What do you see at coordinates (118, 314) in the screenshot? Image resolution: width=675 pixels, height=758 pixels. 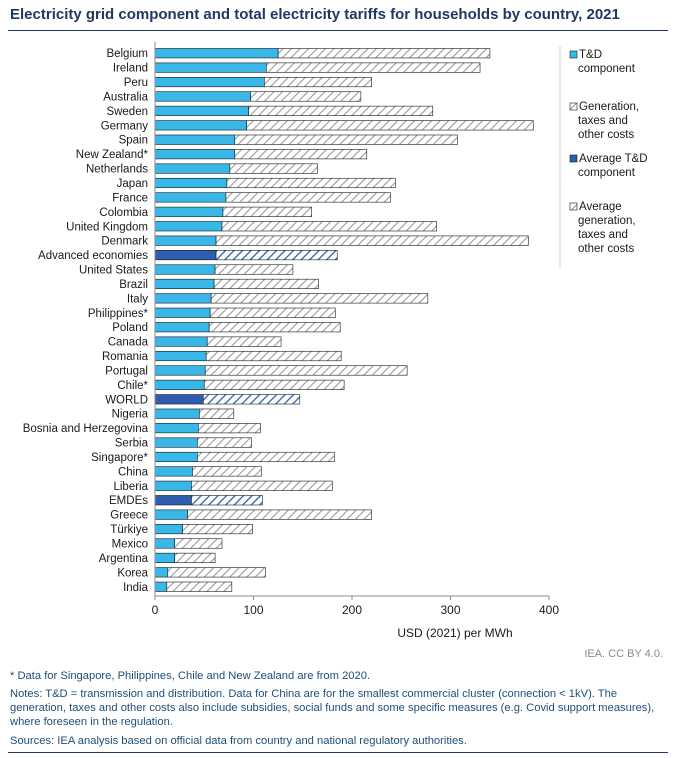 I see `category-label-philippines: Philippines*` at bounding box center [118, 314].